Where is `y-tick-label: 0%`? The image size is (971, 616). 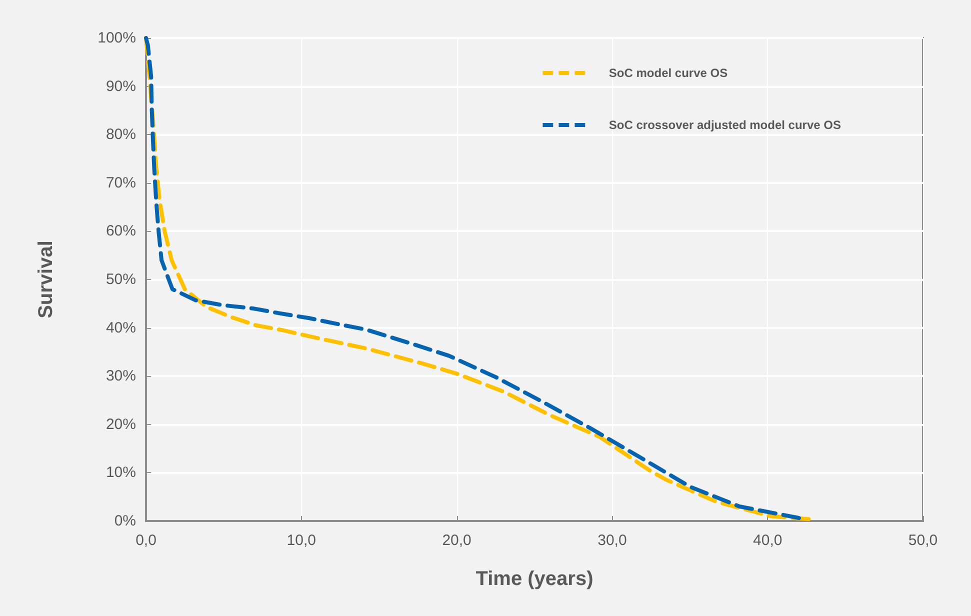
y-tick-label: 0% is located at coordinates (125, 521).